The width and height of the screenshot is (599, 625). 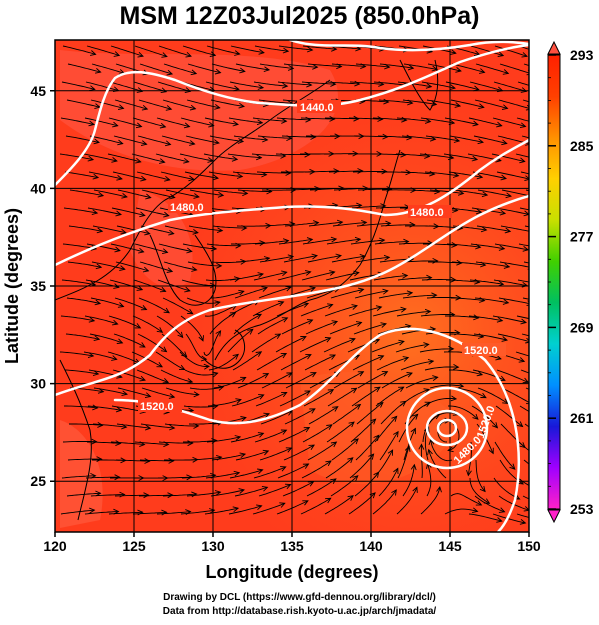 What do you see at coordinates (582, 237) in the screenshot?
I see `colorbar-tick-label: 277` at bounding box center [582, 237].